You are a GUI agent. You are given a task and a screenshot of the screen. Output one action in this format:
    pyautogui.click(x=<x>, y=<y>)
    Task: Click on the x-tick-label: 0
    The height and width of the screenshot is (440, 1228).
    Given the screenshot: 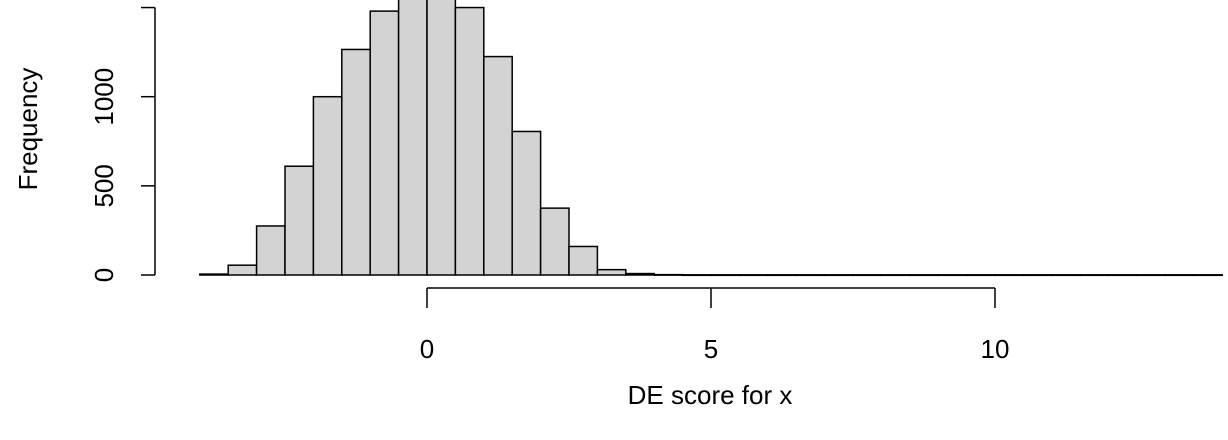 What is the action you would take?
    pyautogui.click(x=427, y=349)
    